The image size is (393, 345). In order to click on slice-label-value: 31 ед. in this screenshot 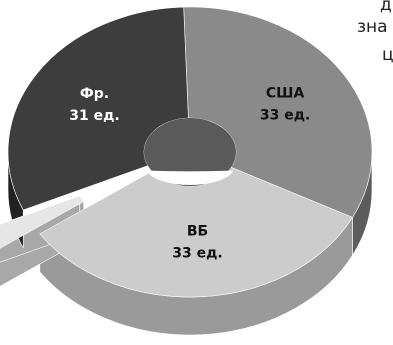, I will do `click(94, 116)`.